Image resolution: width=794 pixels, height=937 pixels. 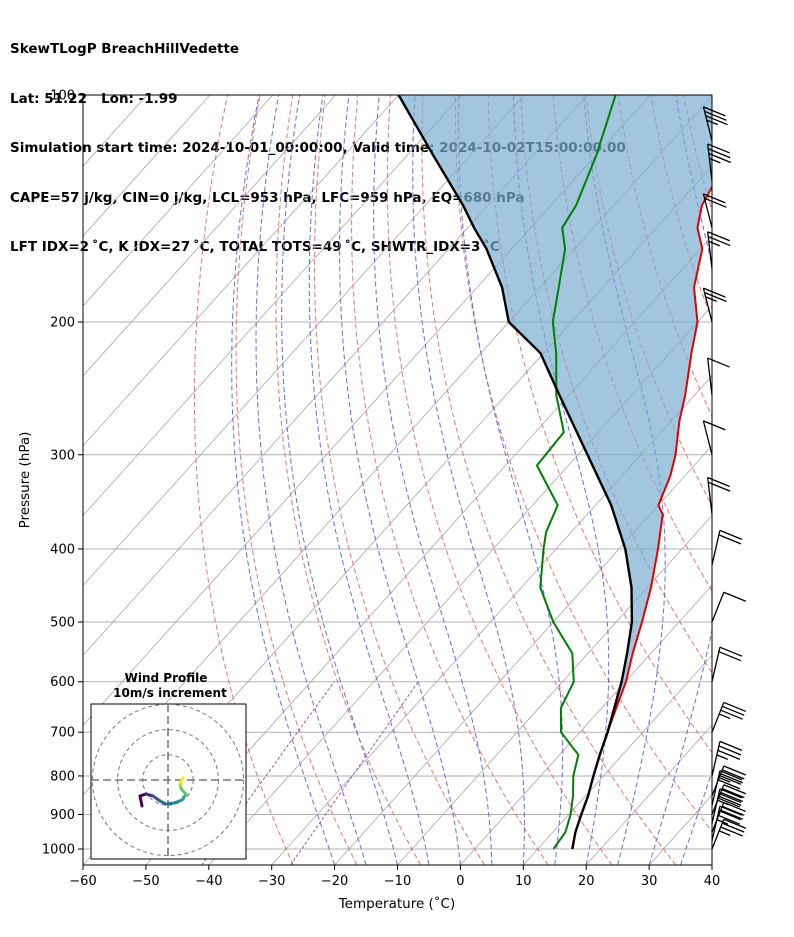 I want to click on y-tick-label: 400, so click(x=62, y=549).